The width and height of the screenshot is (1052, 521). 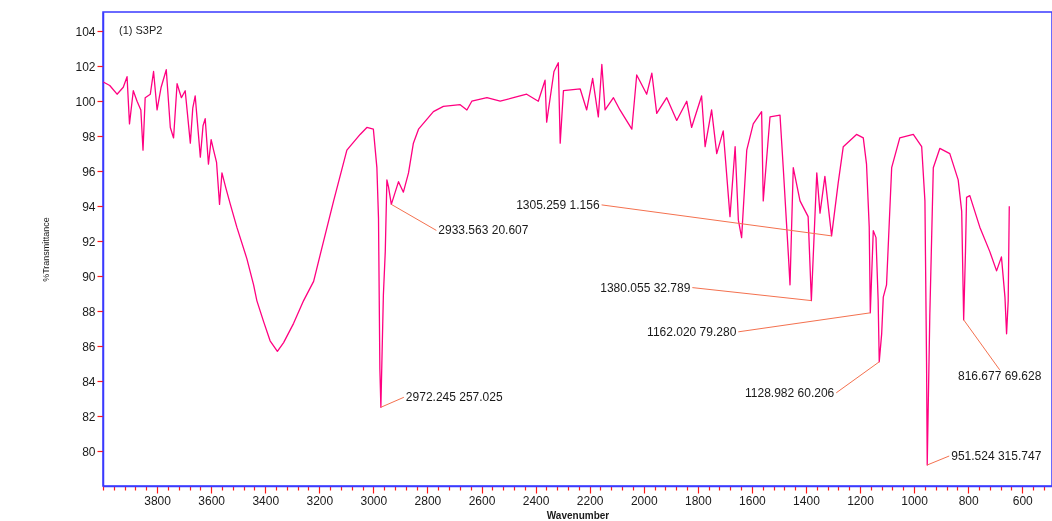 What do you see at coordinates (89, 311) in the screenshot?
I see `y-tick-label: 88` at bounding box center [89, 311].